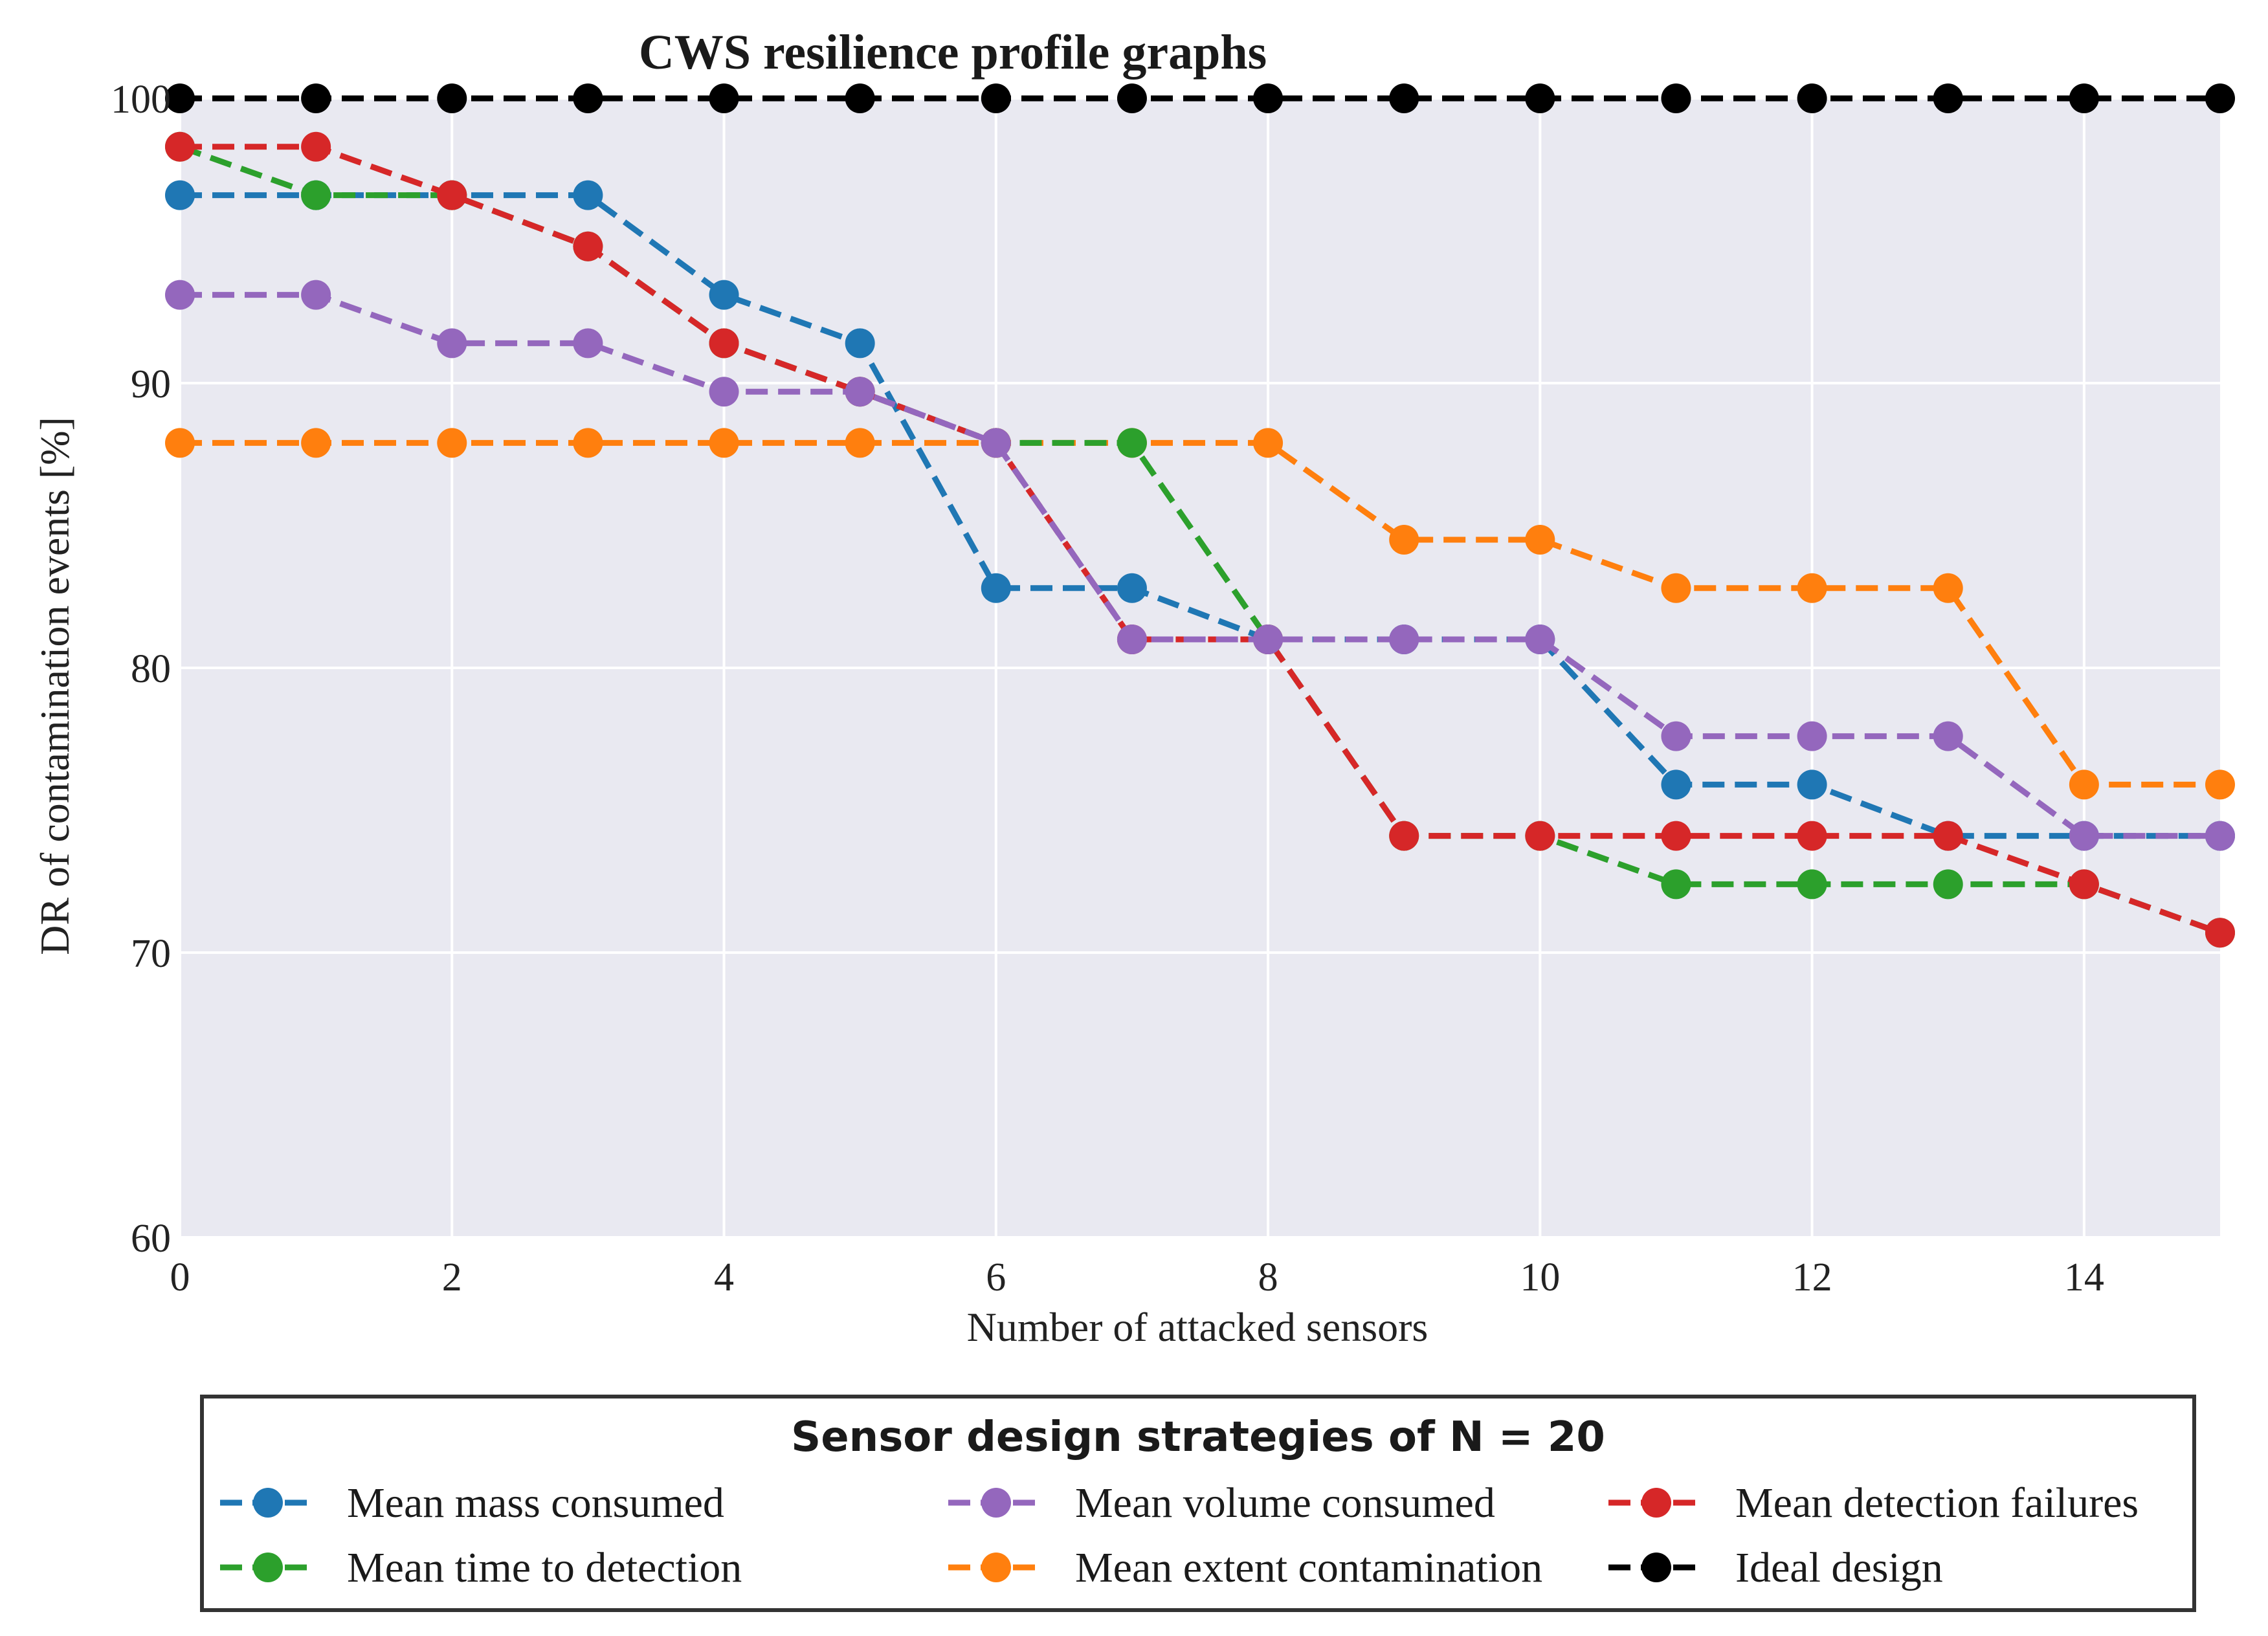 The width and height of the screenshot is (2268, 1636). I want to click on legend-item: Mean mass consumed, so click(472, 1503).